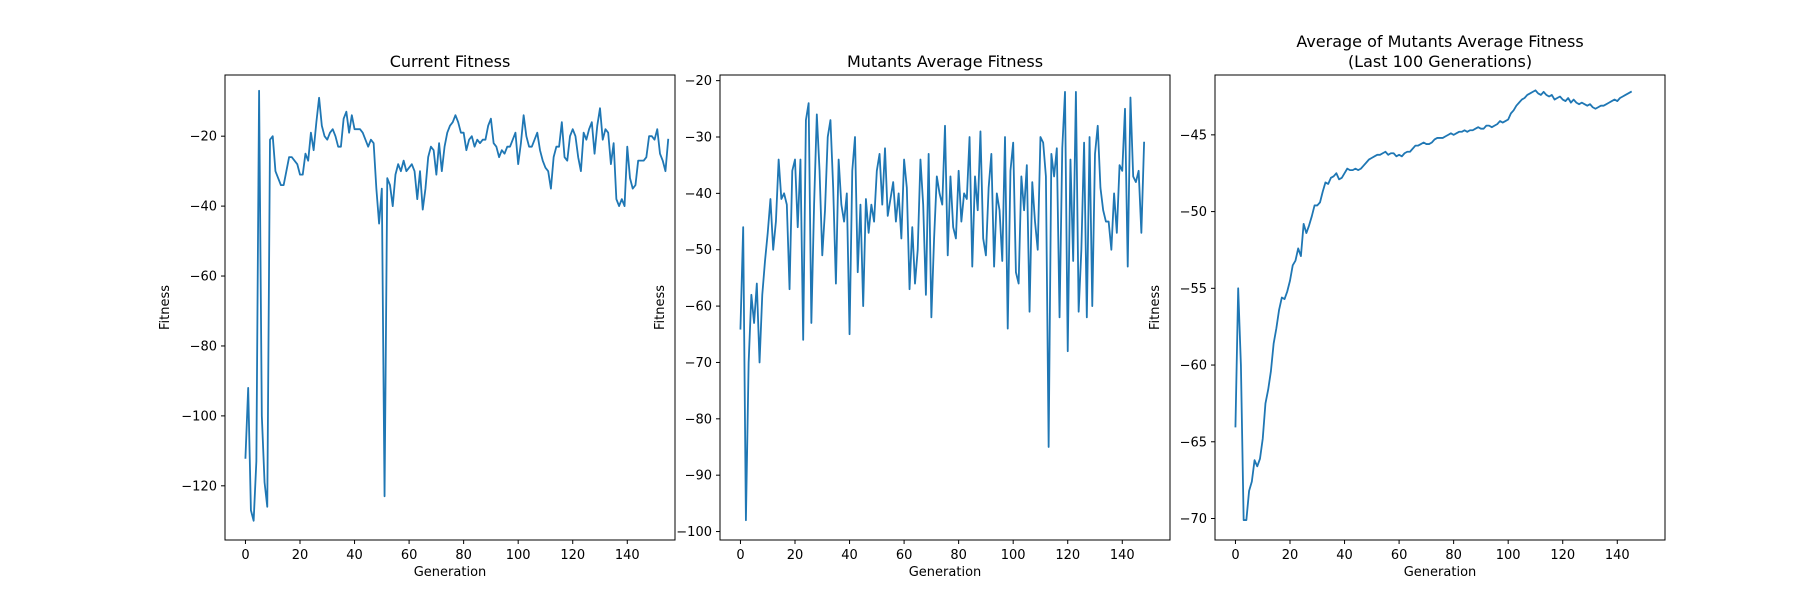 Image resolution: width=1800 pixels, height=600 pixels. I want to click on chart-title: Mutants Average Fitness, so click(945, 61).